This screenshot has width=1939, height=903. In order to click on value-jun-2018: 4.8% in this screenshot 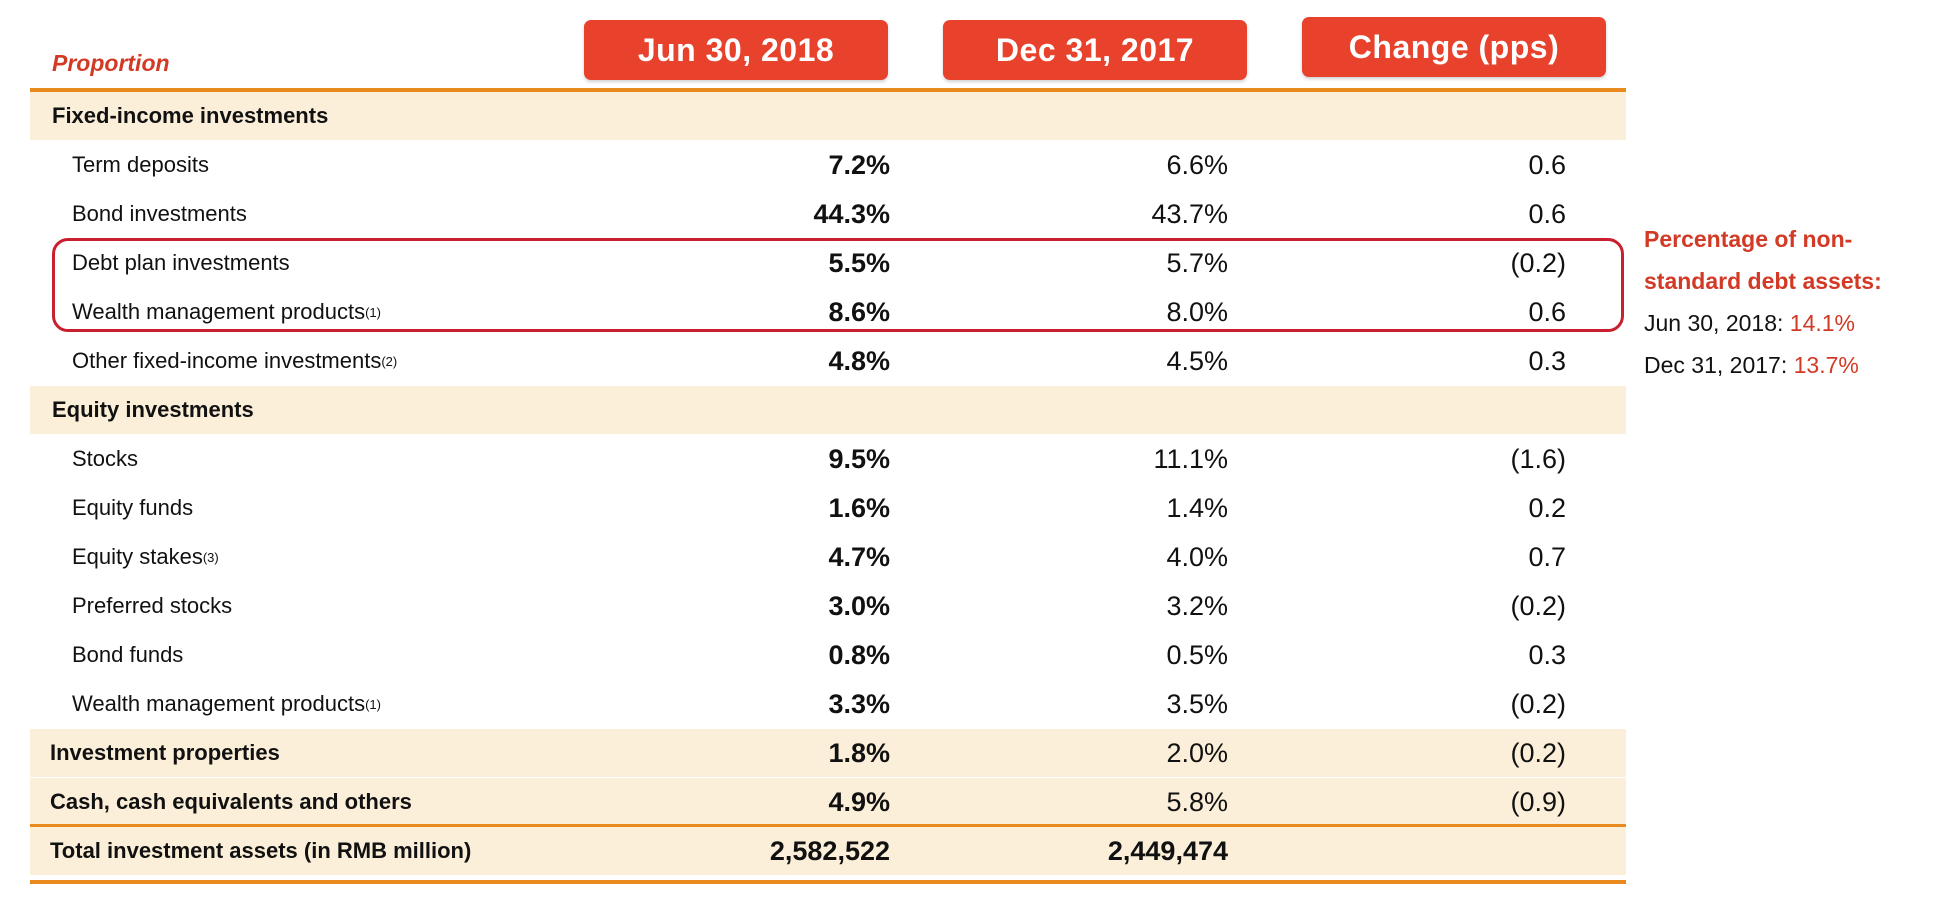, I will do `click(859, 360)`.